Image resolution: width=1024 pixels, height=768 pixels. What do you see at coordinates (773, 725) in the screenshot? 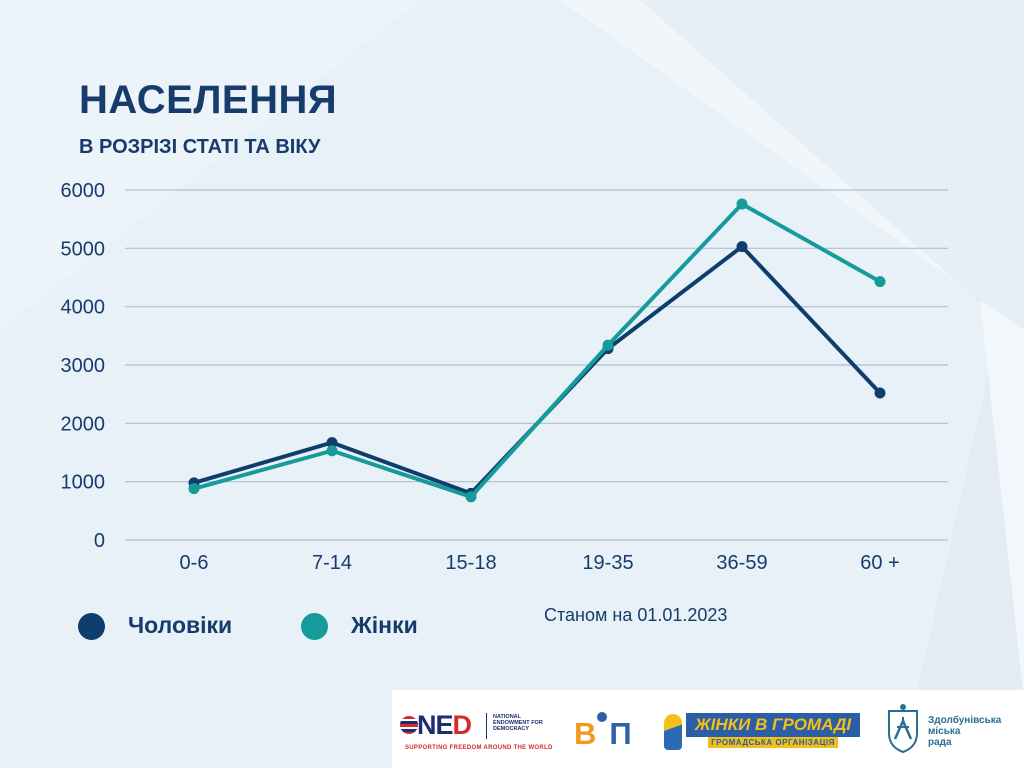
I see `wig-title: ЖІНКИ В ГРОМАДІ` at bounding box center [773, 725].